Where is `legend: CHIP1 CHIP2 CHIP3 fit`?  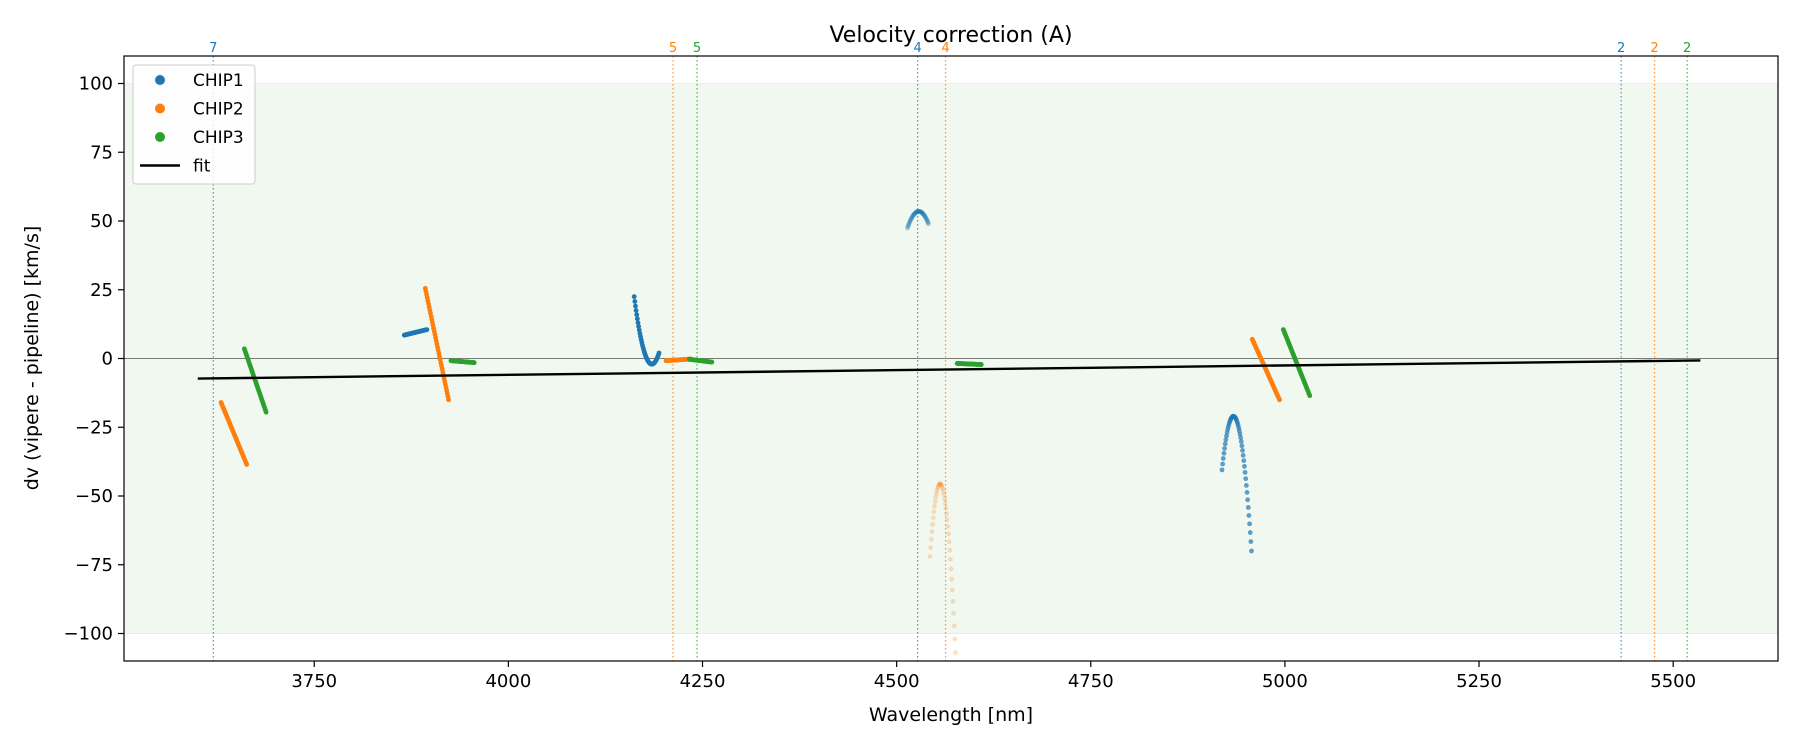
legend: CHIP1 CHIP2 CHIP3 fit is located at coordinates (194, 124).